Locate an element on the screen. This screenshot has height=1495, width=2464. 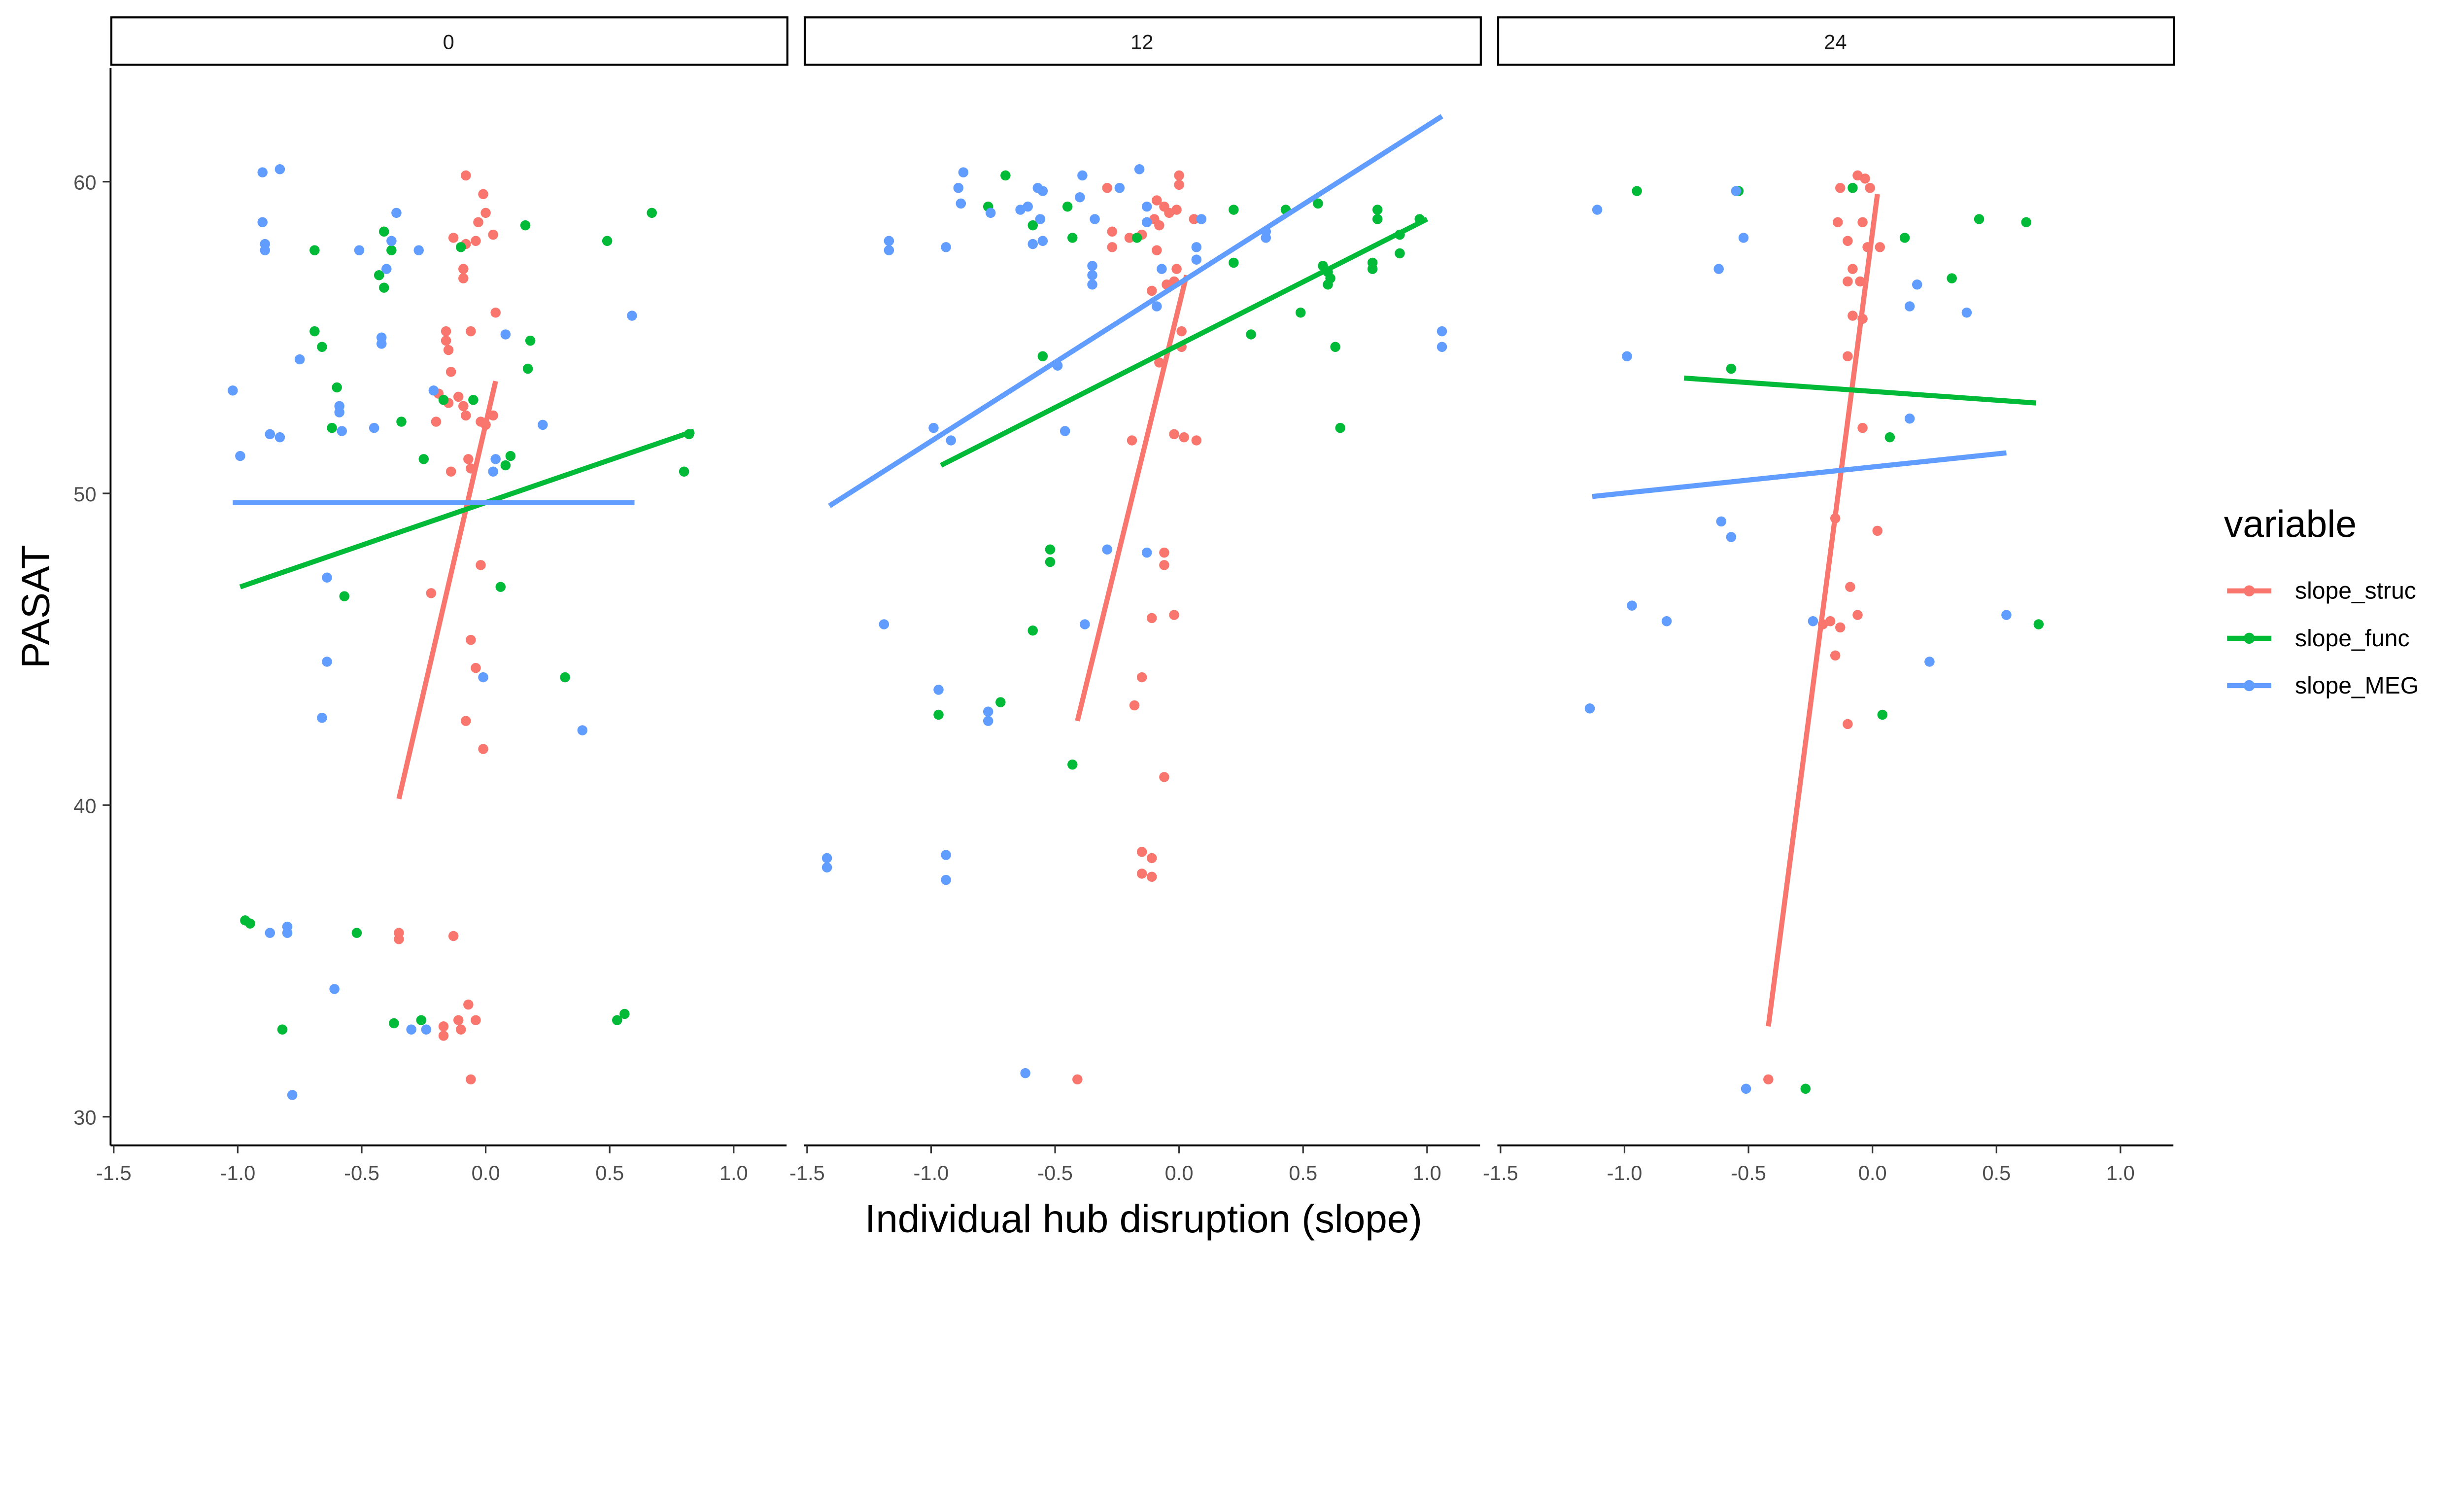
legend-item-slope_func: slope_func is located at coordinates (2318, 638).